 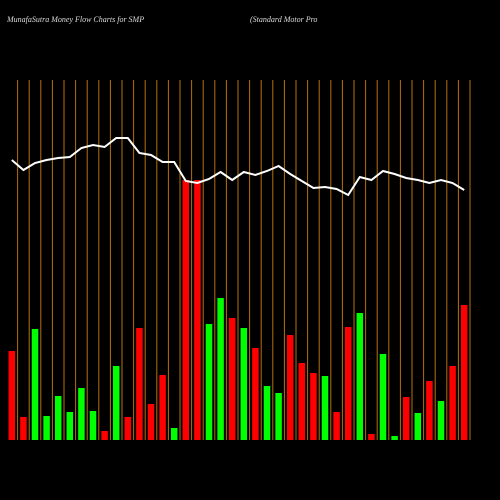 I want to click on chart-title: MunafaSutra Money Flow Charts for SMP, so click(x=75, y=19).